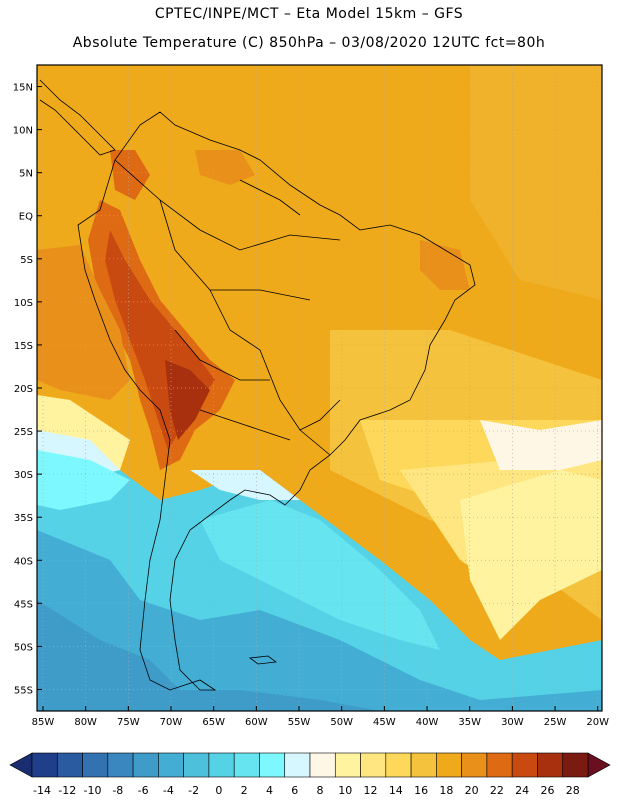 The height and width of the screenshot is (800, 618). What do you see at coordinates (23, 604) in the screenshot?
I see `latitude-label: 45S` at bounding box center [23, 604].